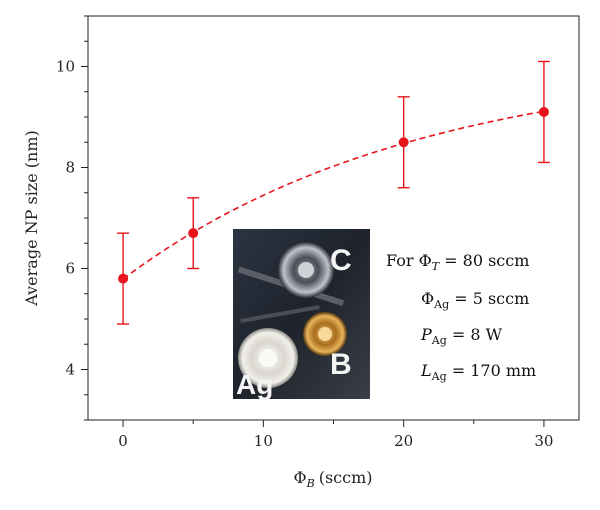 The height and width of the screenshot is (510, 600). I want to click on x-axis-symbol: Φ, so click(299, 477).